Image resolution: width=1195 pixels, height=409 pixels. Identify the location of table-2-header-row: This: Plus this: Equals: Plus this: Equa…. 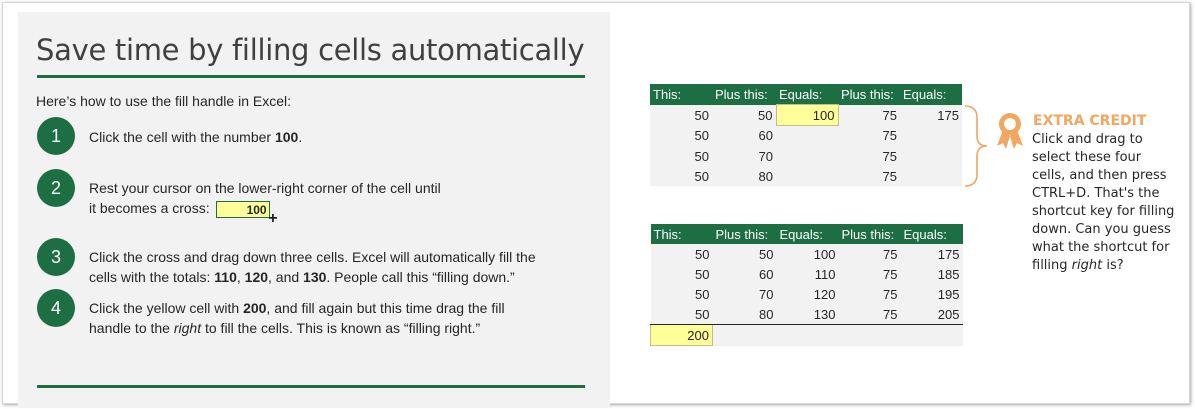
(806, 234).